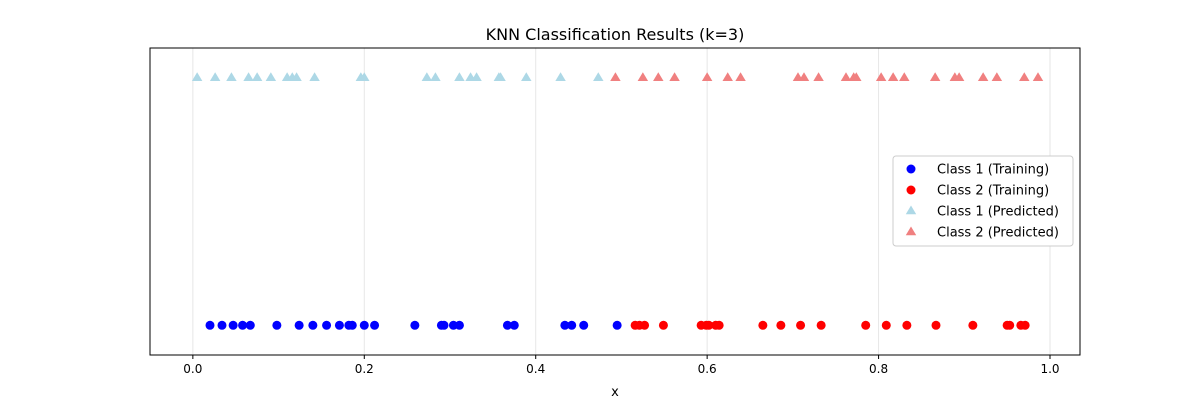  What do you see at coordinates (1049, 369) in the screenshot?
I see `x-tick-label: 1.0` at bounding box center [1049, 369].